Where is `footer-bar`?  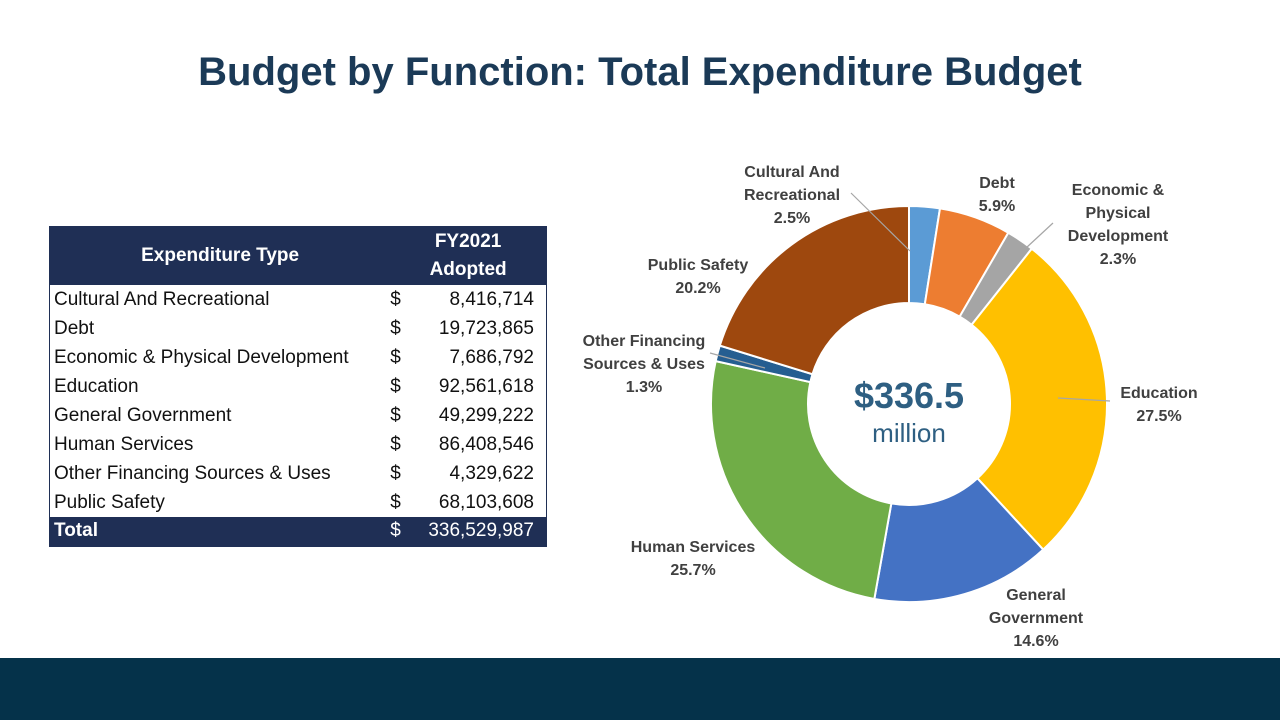 footer-bar is located at coordinates (640, 689).